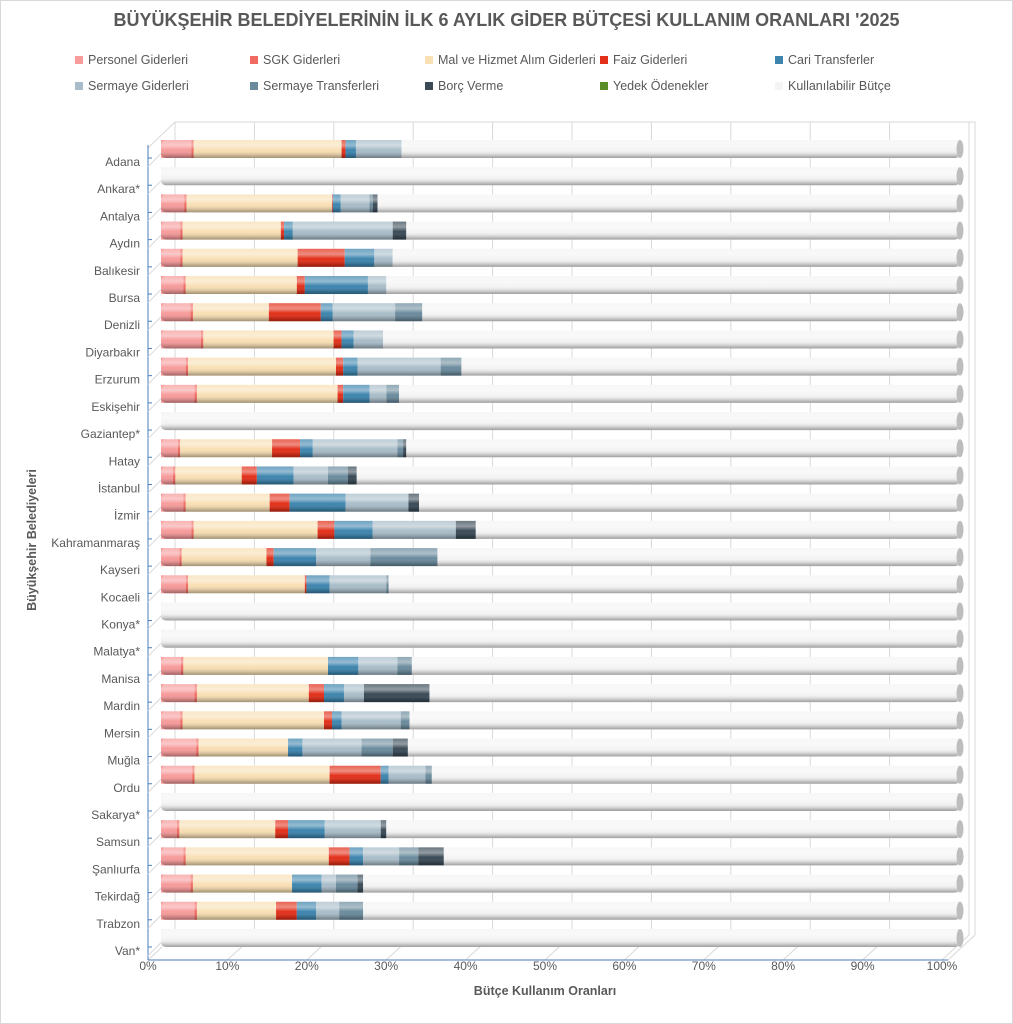  I want to click on y-tick-label: Kocaeli, so click(120, 597).